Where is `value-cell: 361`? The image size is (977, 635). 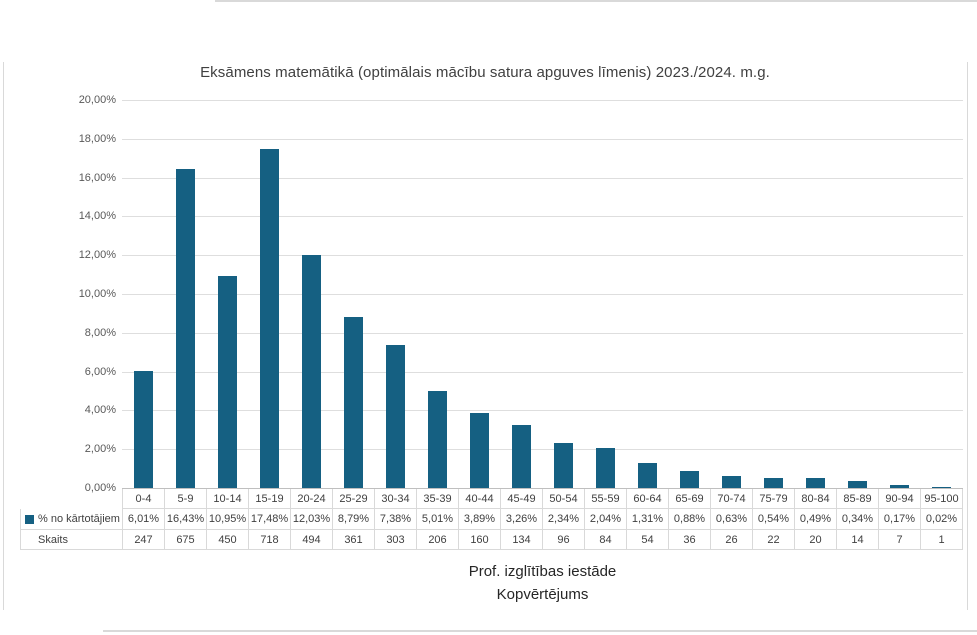
value-cell: 361 is located at coordinates (354, 540).